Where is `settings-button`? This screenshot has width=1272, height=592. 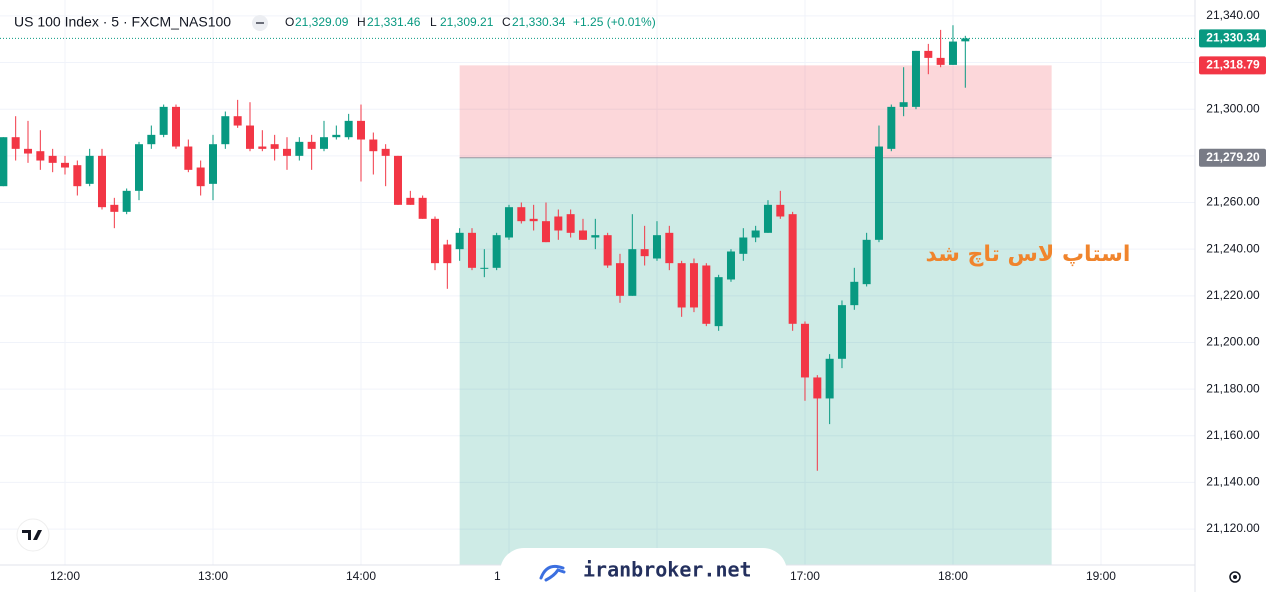
settings-button is located at coordinates (1235, 577).